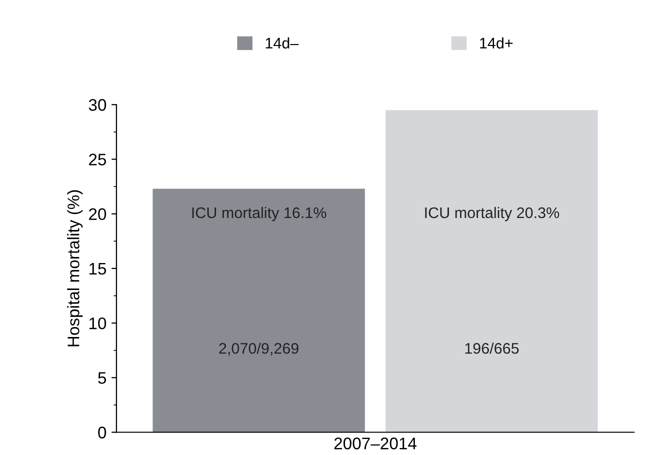 The width and height of the screenshot is (647, 455). What do you see at coordinates (375, 444) in the screenshot?
I see `x-tick-label: 2007–2014` at bounding box center [375, 444].